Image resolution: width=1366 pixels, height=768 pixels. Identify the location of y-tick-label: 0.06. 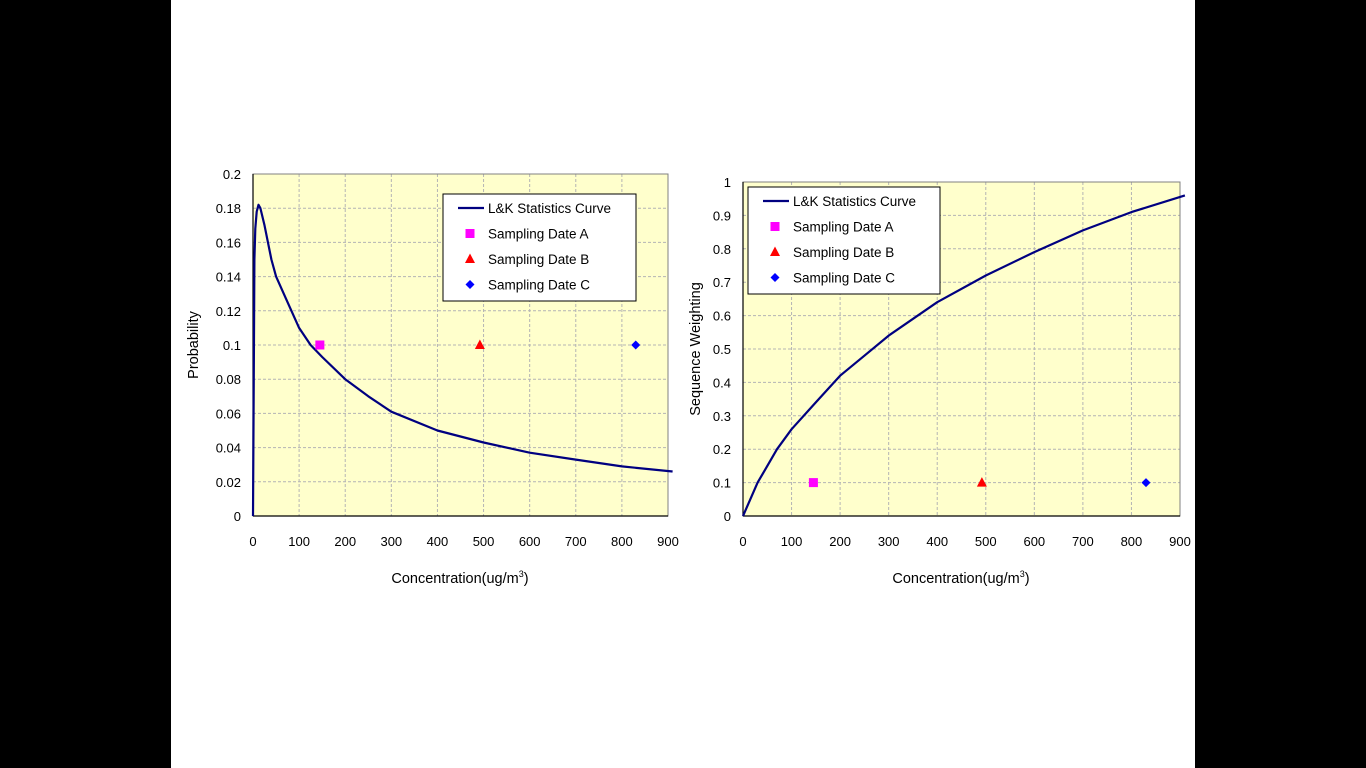
(228, 413).